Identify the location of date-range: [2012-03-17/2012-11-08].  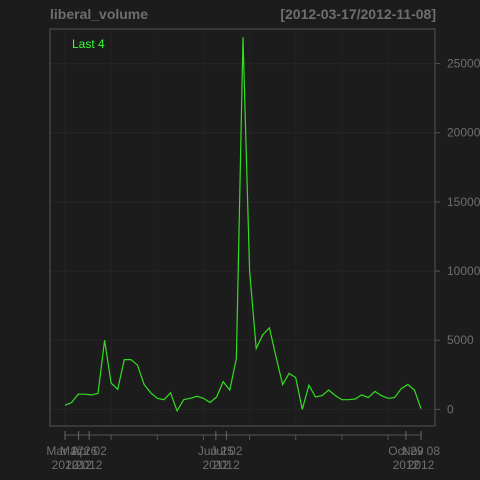
(358, 14).